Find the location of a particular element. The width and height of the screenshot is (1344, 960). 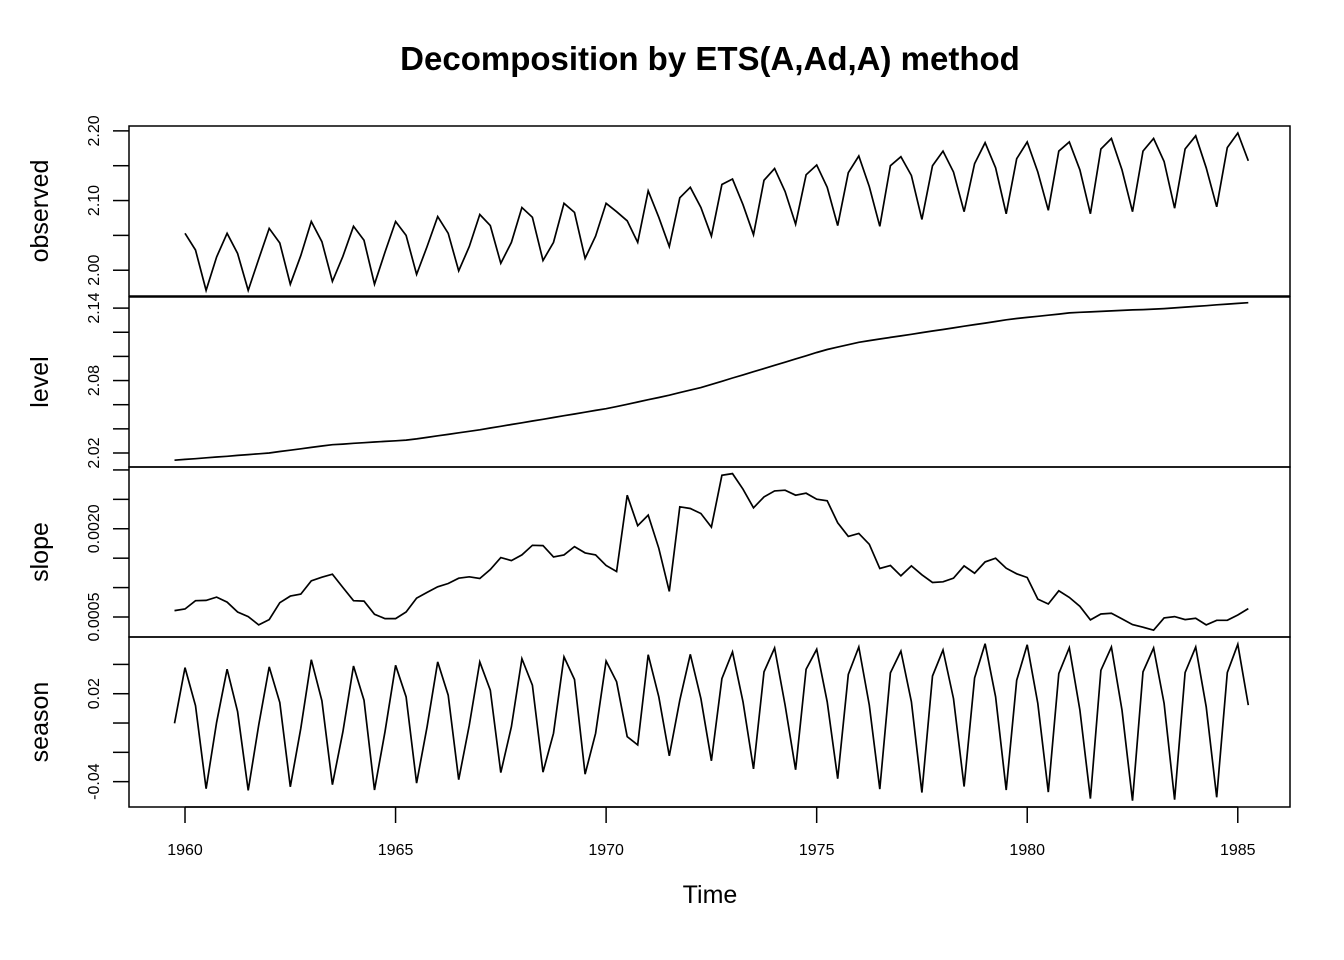

x-tick-label: 1965 is located at coordinates (396, 850).